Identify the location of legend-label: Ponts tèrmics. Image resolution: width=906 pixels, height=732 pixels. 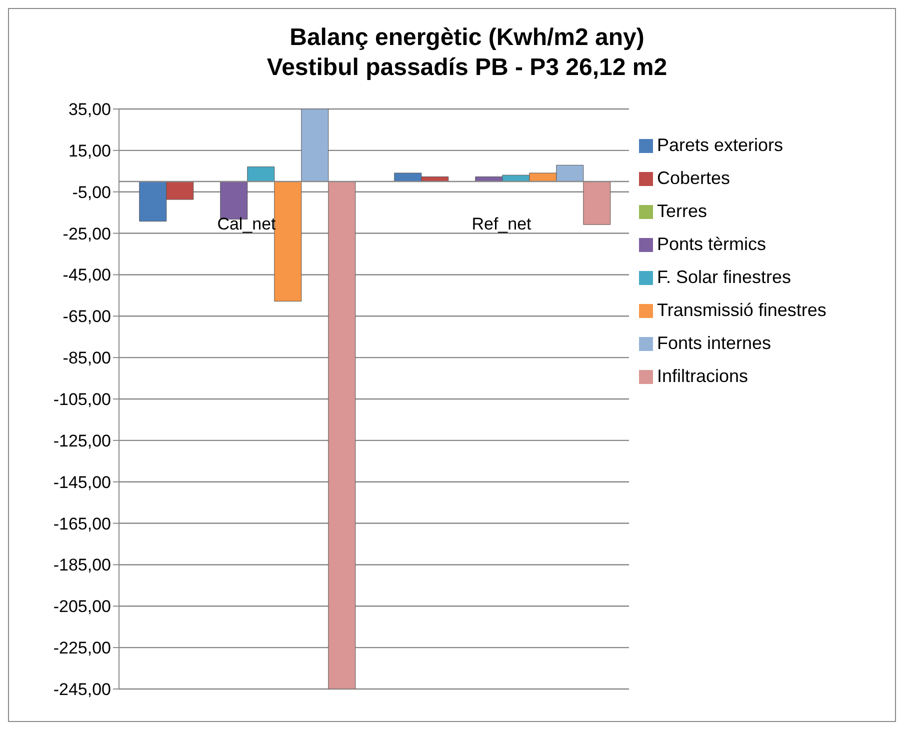
(711, 244).